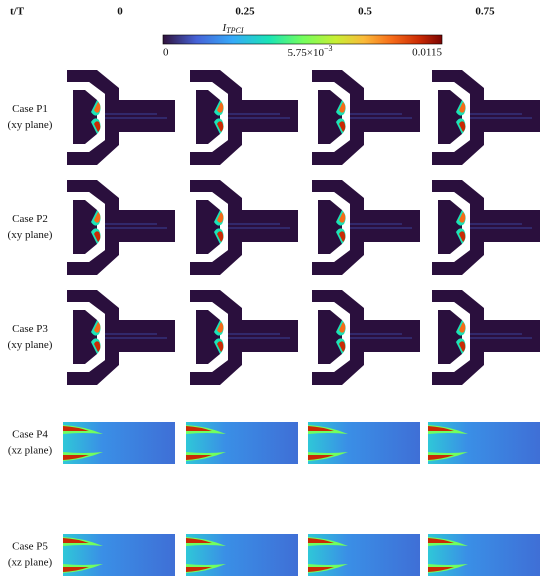  What do you see at coordinates (310, 51) in the screenshot?
I see `colorbar-label: 5.75×10⁻³` at bounding box center [310, 51].